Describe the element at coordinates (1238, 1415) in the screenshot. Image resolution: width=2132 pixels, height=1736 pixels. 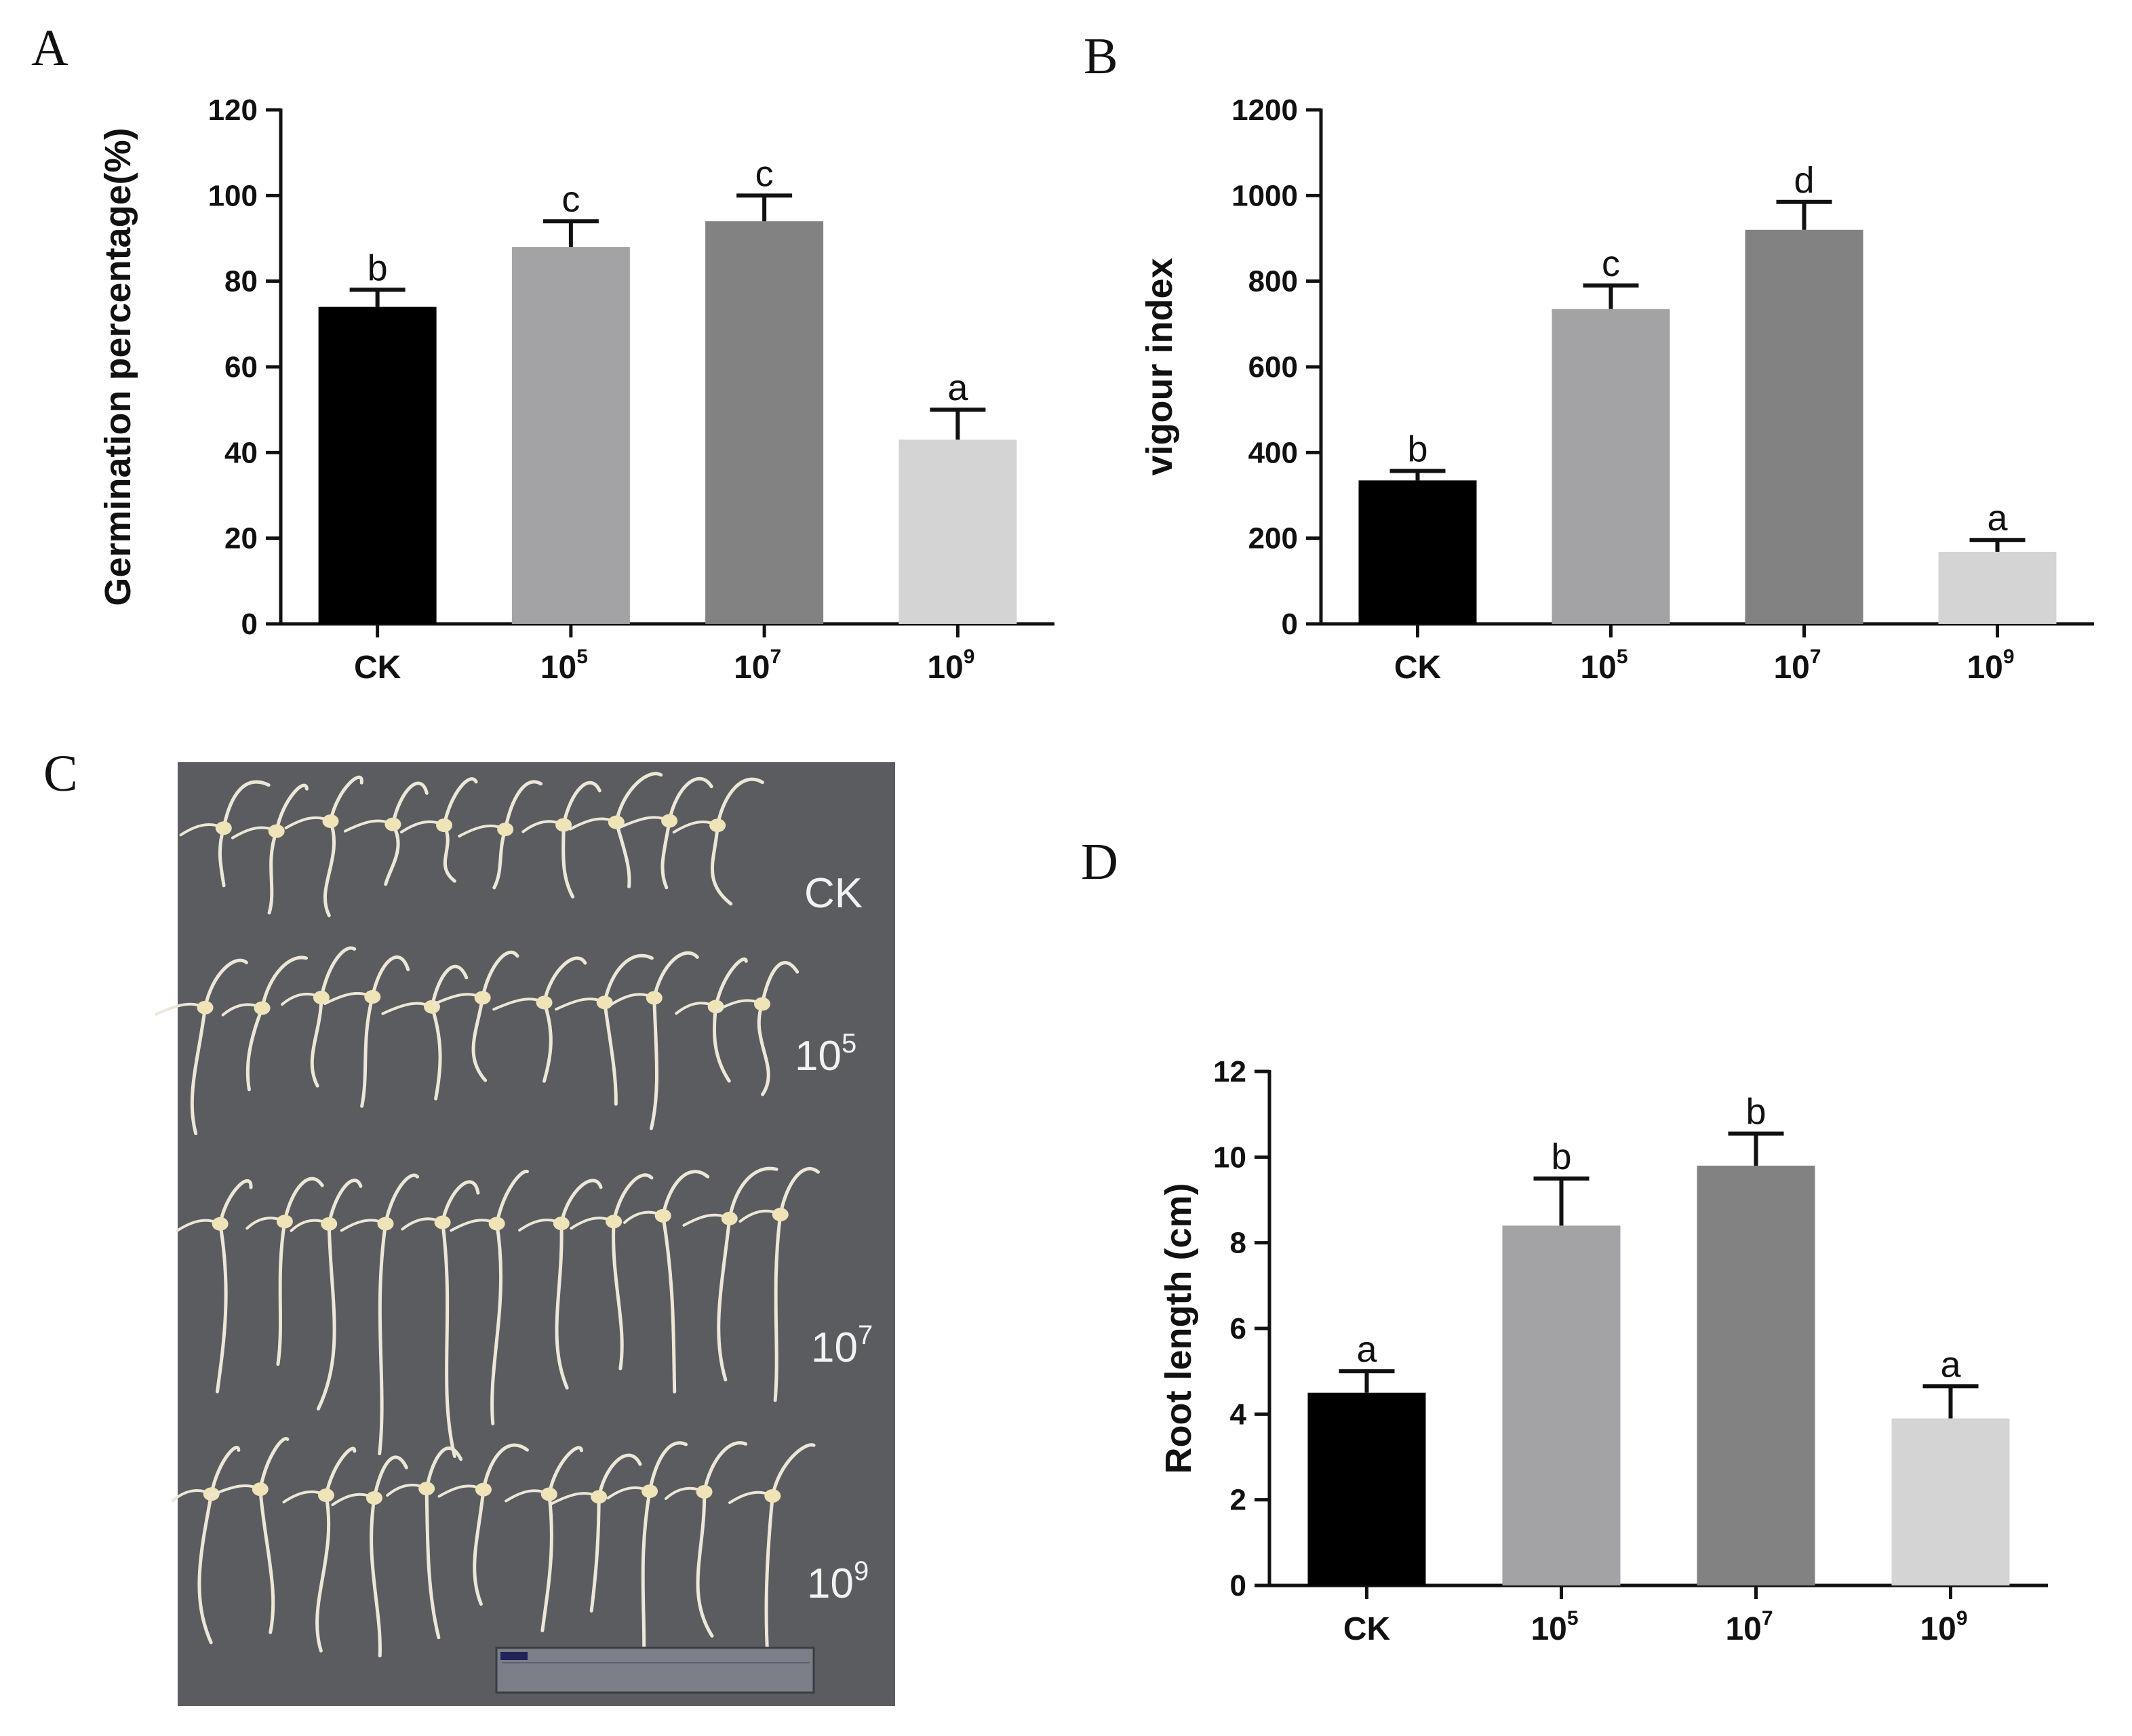
I see `y-tick-label: 4` at that location.